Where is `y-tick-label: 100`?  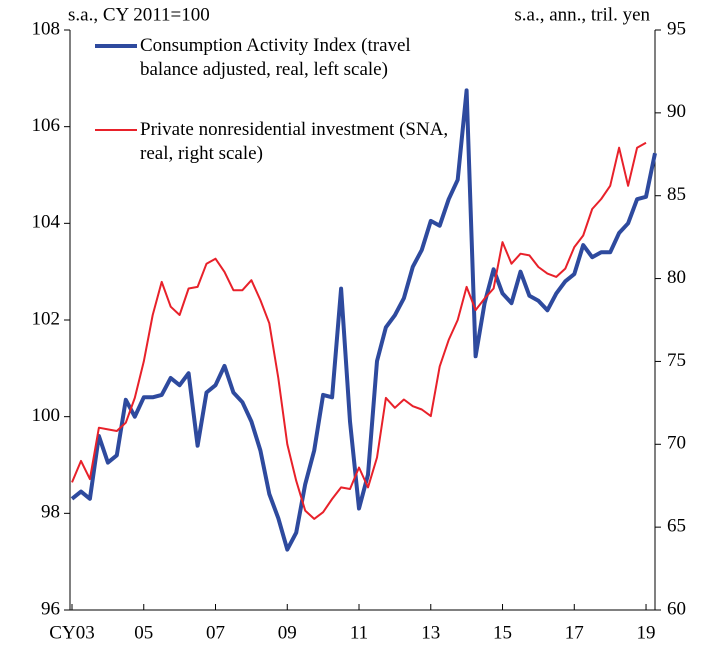
y-tick-label: 100 is located at coordinates (46, 415).